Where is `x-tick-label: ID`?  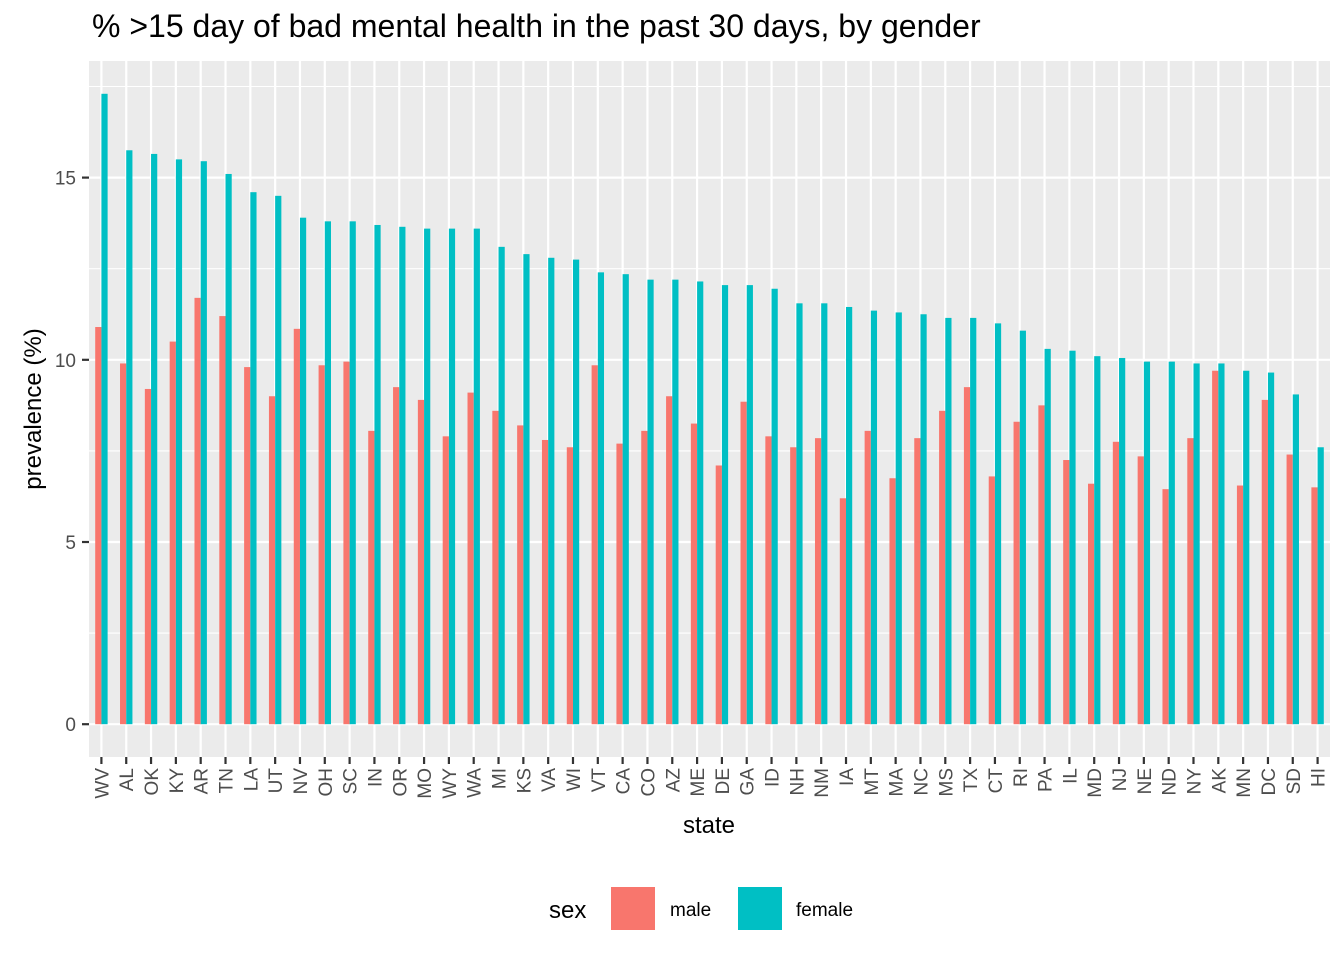 x-tick-label: ID is located at coordinates (773, 777).